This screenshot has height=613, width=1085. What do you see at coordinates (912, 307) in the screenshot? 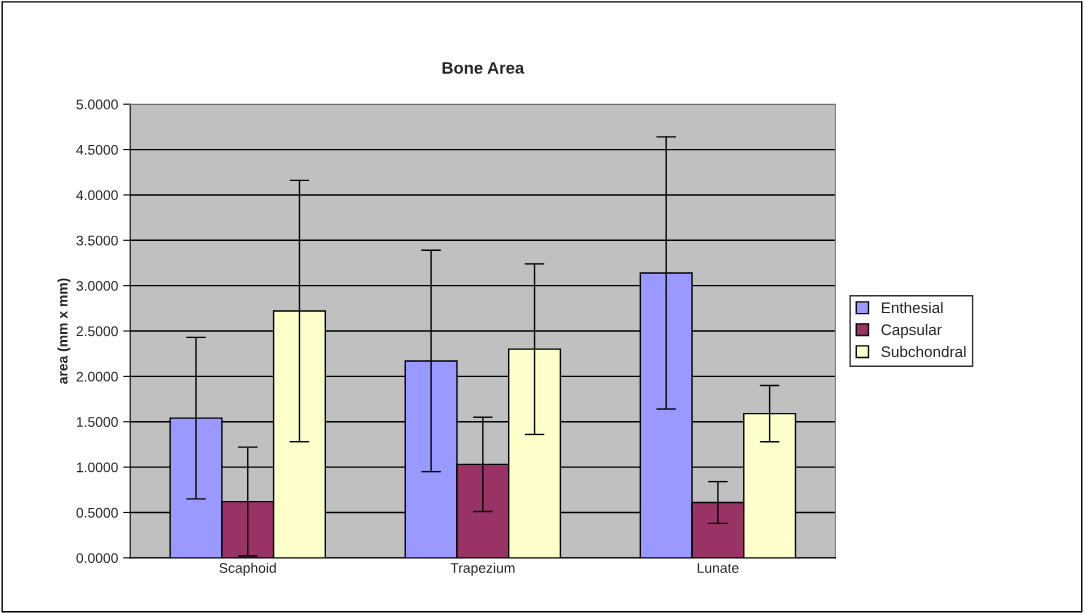
I see `legend-label: Enthesial` at bounding box center [912, 307].